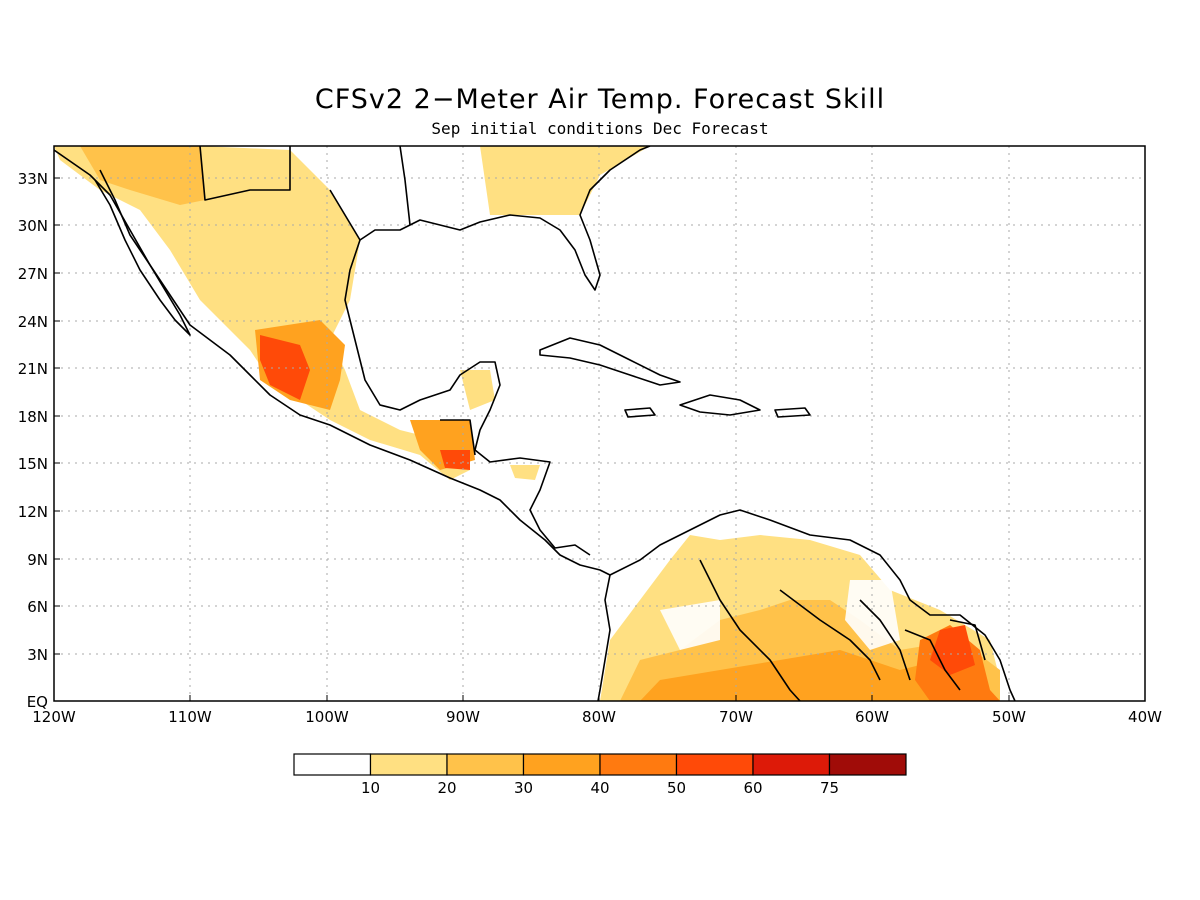 This screenshot has width=1200, height=900. Describe the element at coordinates (1145, 717) in the screenshot. I see `lon-label: 40W` at that location.